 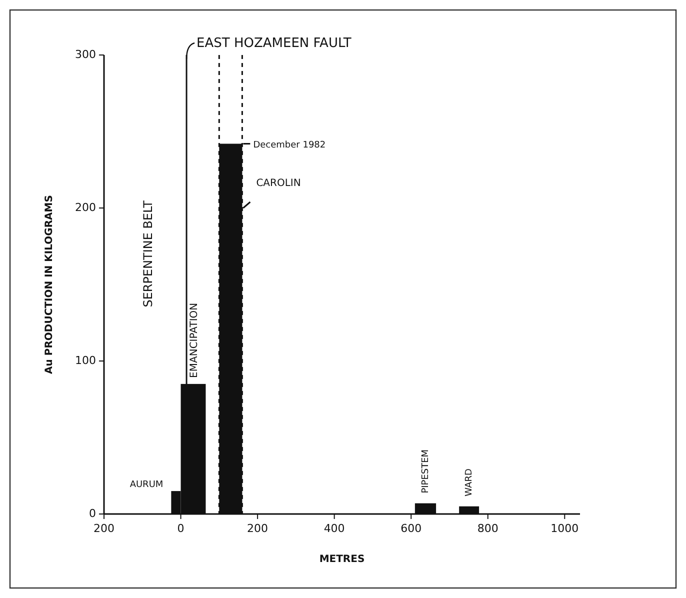 I want to click on legend-label: EAST HOZAMEEN FAULT, so click(x=274, y=43).